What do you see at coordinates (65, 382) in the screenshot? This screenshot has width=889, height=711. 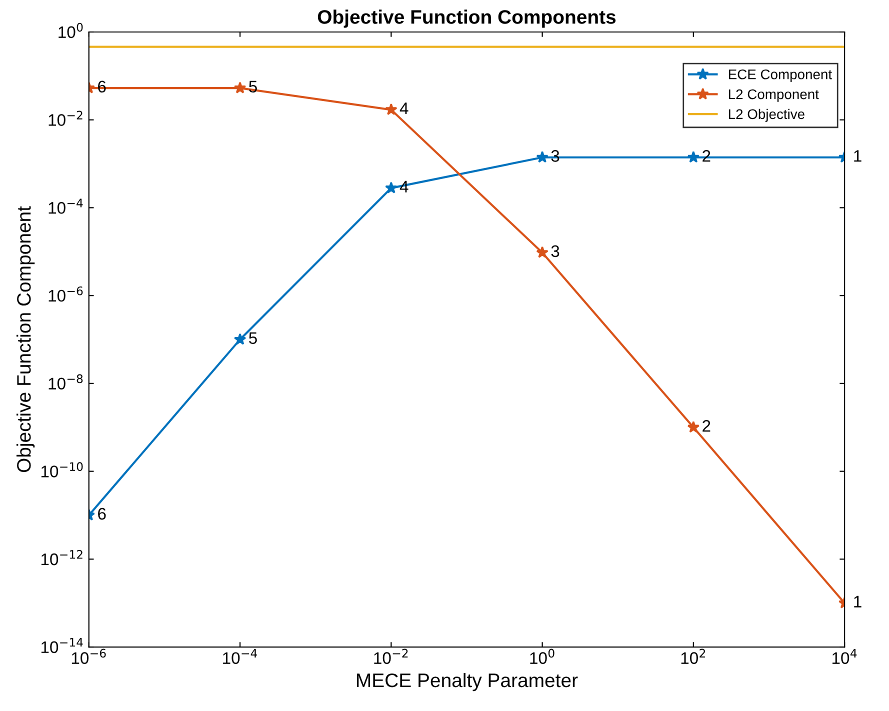 I see `y-tick-label: 10$^{−8}$` at bounding box center [65, 382].